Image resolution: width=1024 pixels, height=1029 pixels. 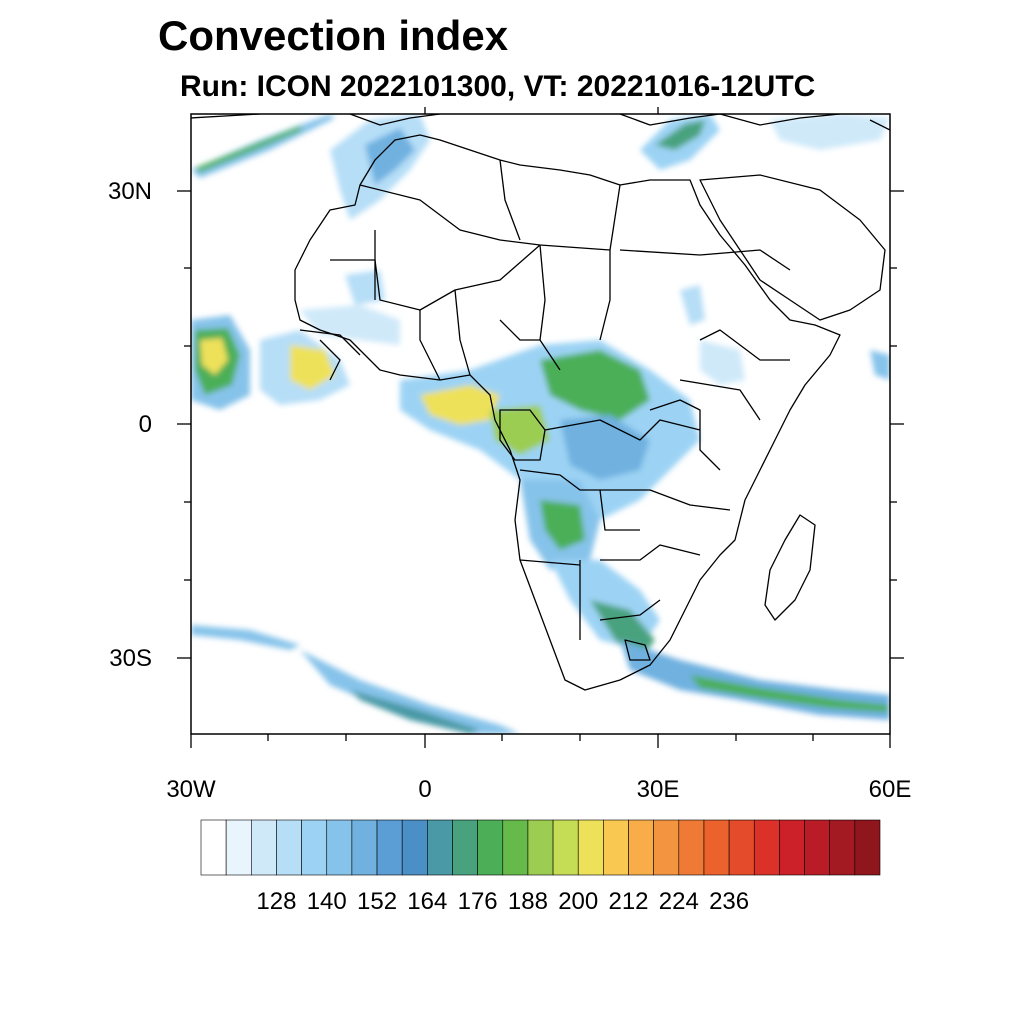 What do you see at coordinates (191, 789) in the screenshot?
I see `lon-label-30w: 30W` at bounding box center [191, 789].